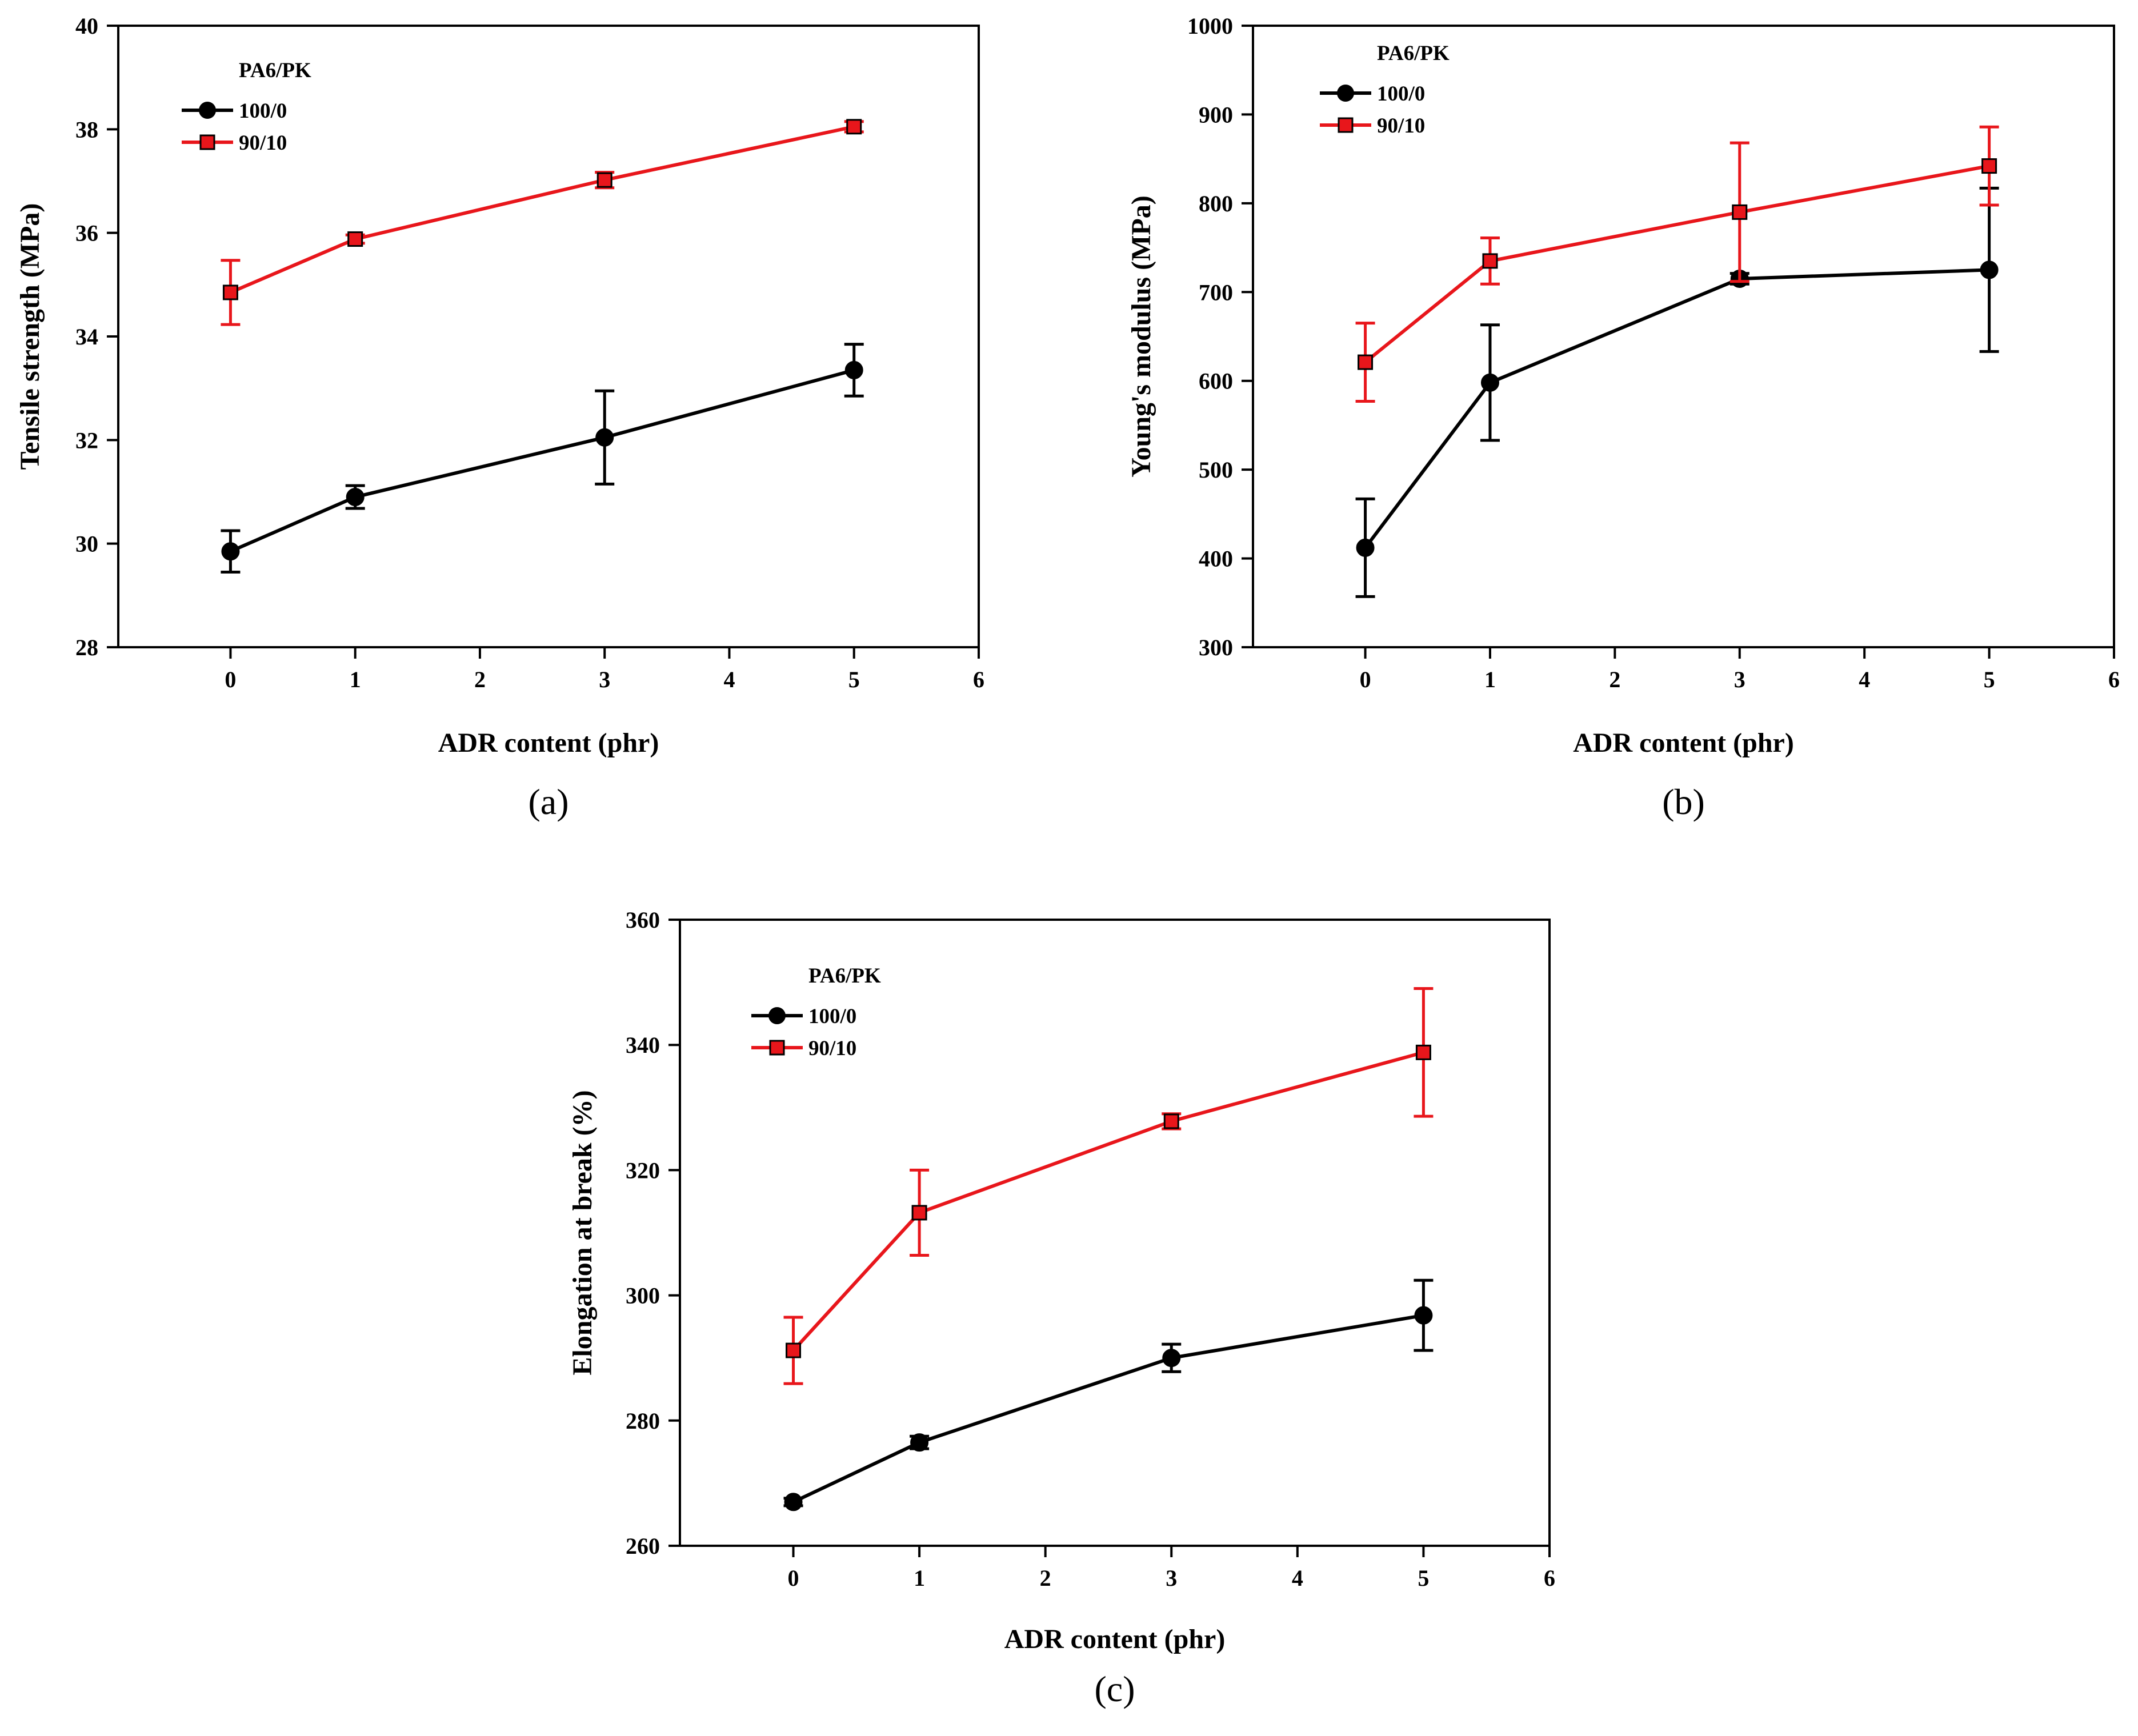 The width and height of the screenshot is (2138, 1736). What do you see at coordinates (86, 233) in the screenshot?
I see `y-tick-label: 36` at bounding box center [86, 233].